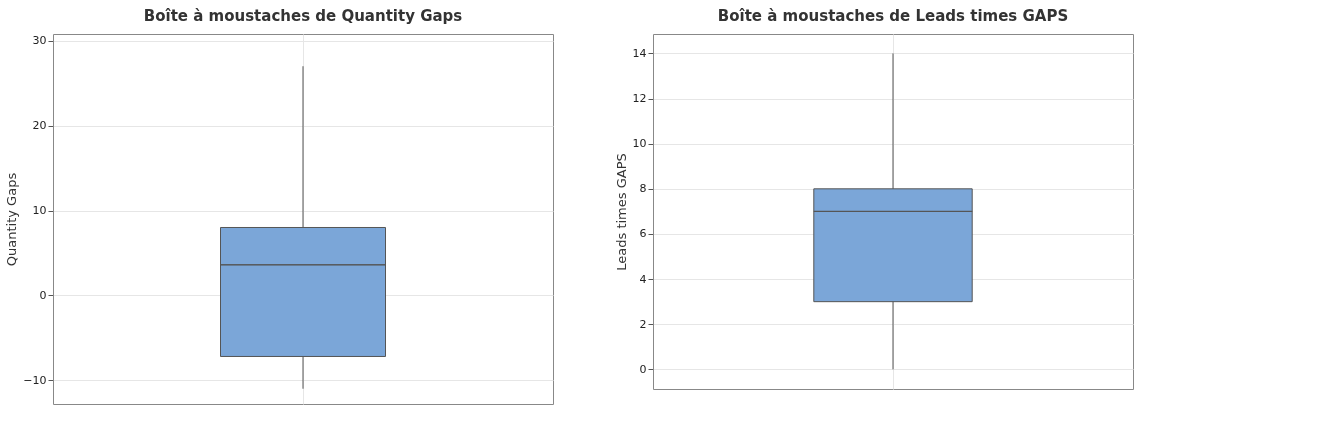  What do you see at coordinates (639, 99) in the screenshot?
I see `y-tick-label: 12` at bounding box center [639, 99].